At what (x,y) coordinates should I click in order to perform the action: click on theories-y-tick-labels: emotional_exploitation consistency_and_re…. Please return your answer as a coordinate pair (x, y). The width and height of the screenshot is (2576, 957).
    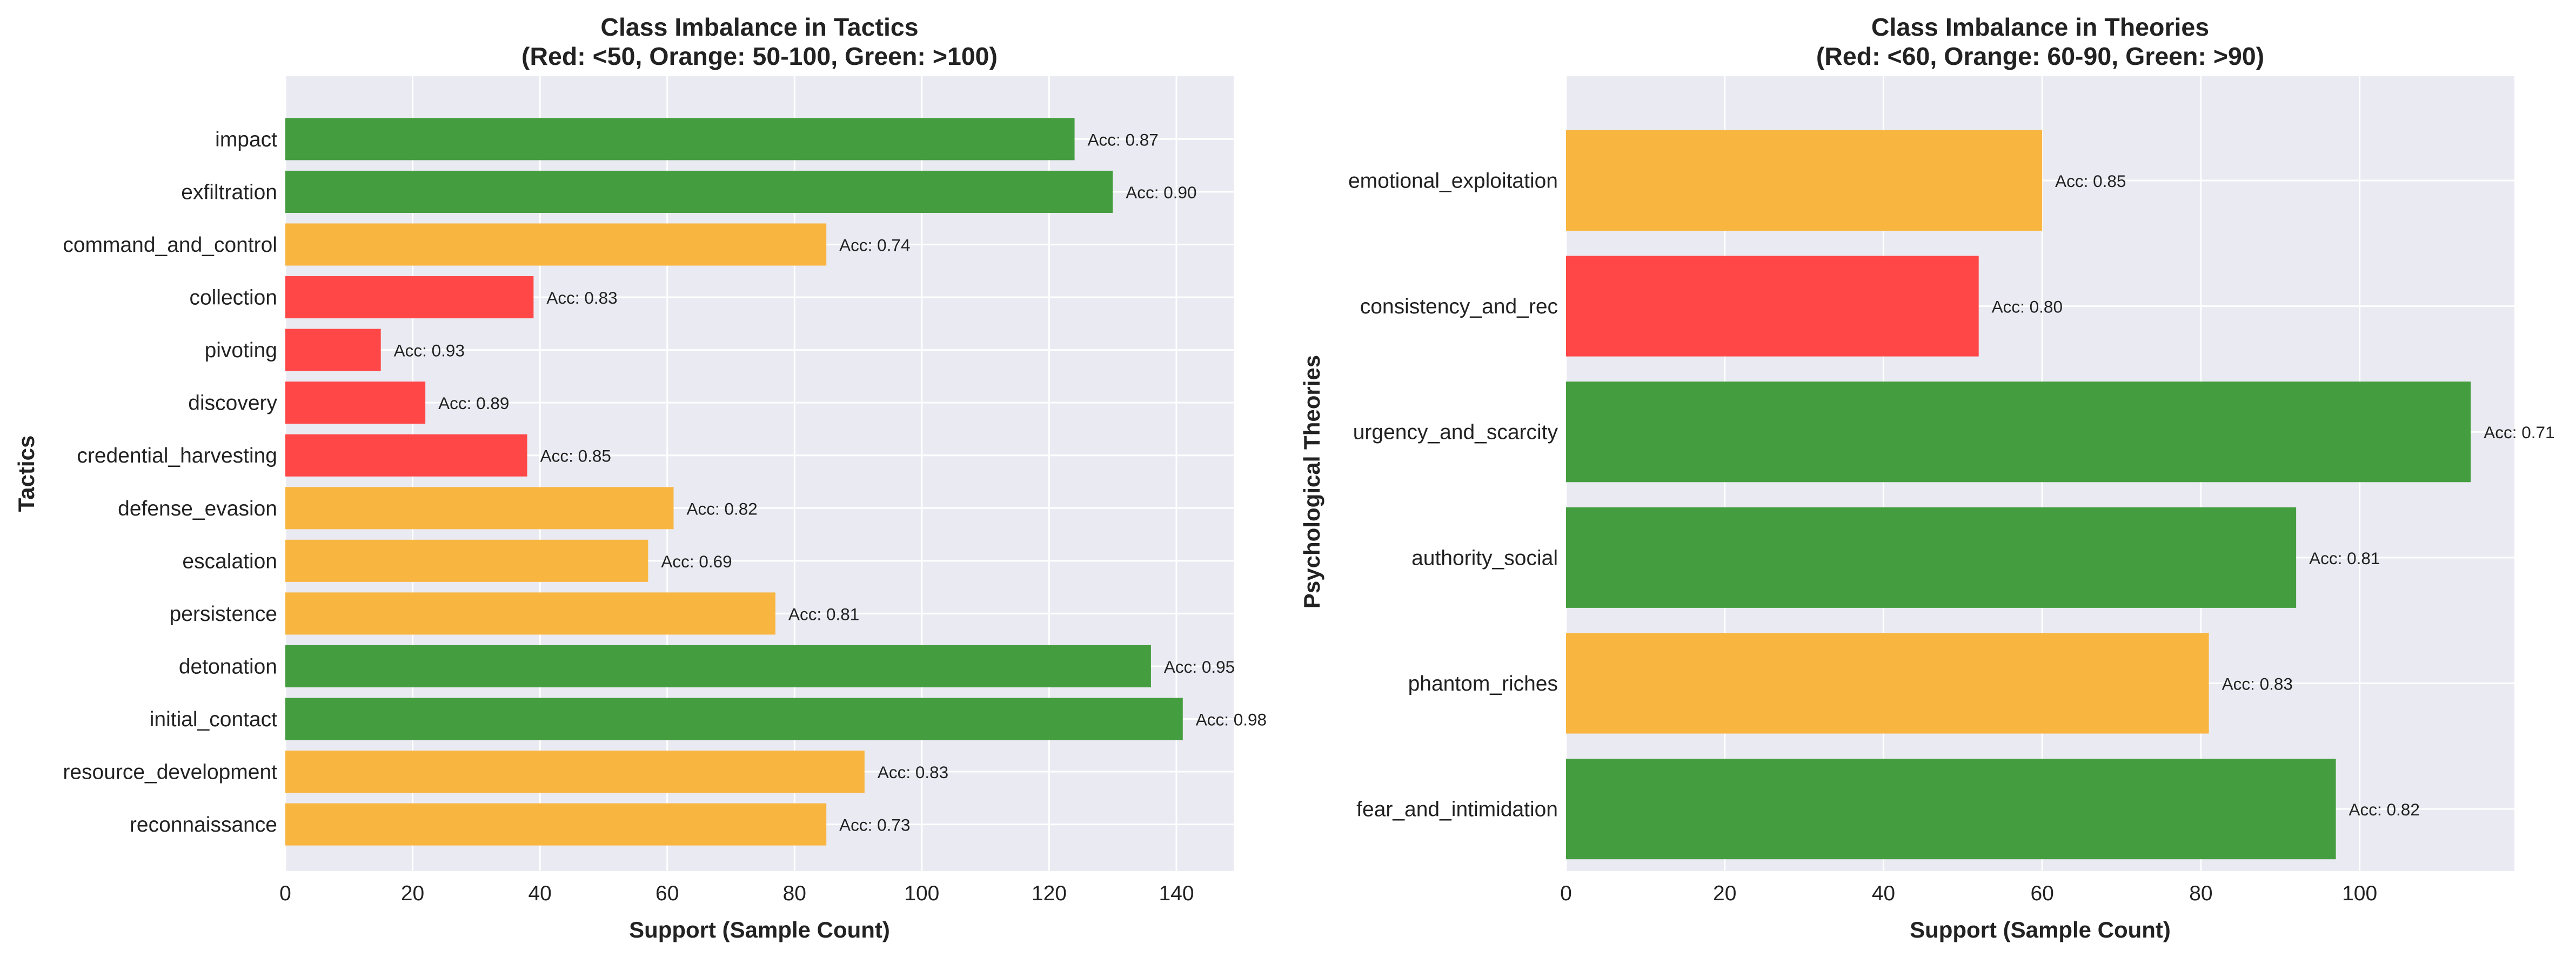
    Looking at the image, I should click on (1453, 495).